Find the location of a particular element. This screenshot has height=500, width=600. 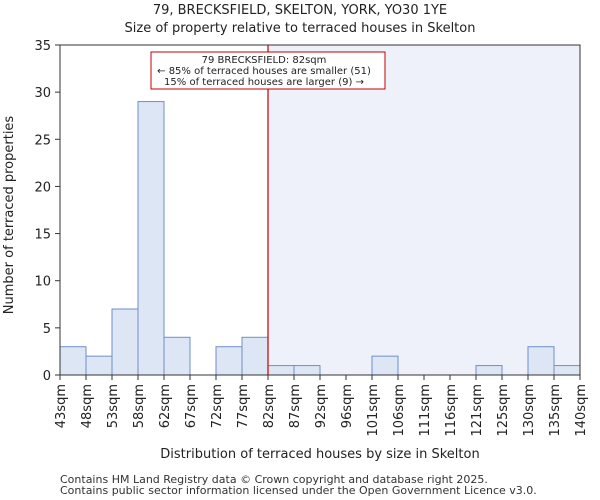

x-tick-label: 53sqm is located at coordinates (113, 406).